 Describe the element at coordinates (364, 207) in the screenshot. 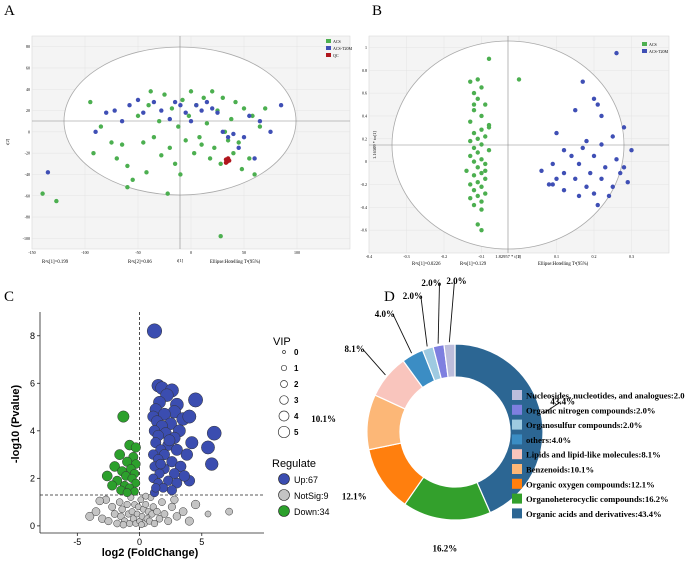

I see `y-tick-label: -0.4` at that location.